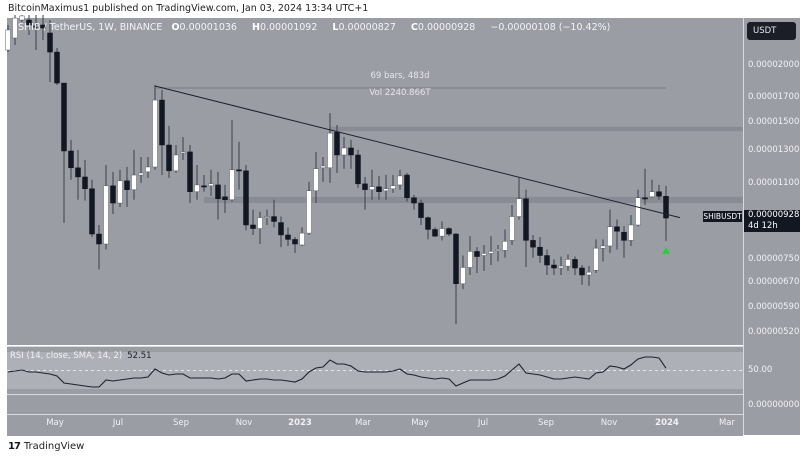 The height and width of the screenshot is (460, 800). I want to click on rsi-line, so click(337, 372).